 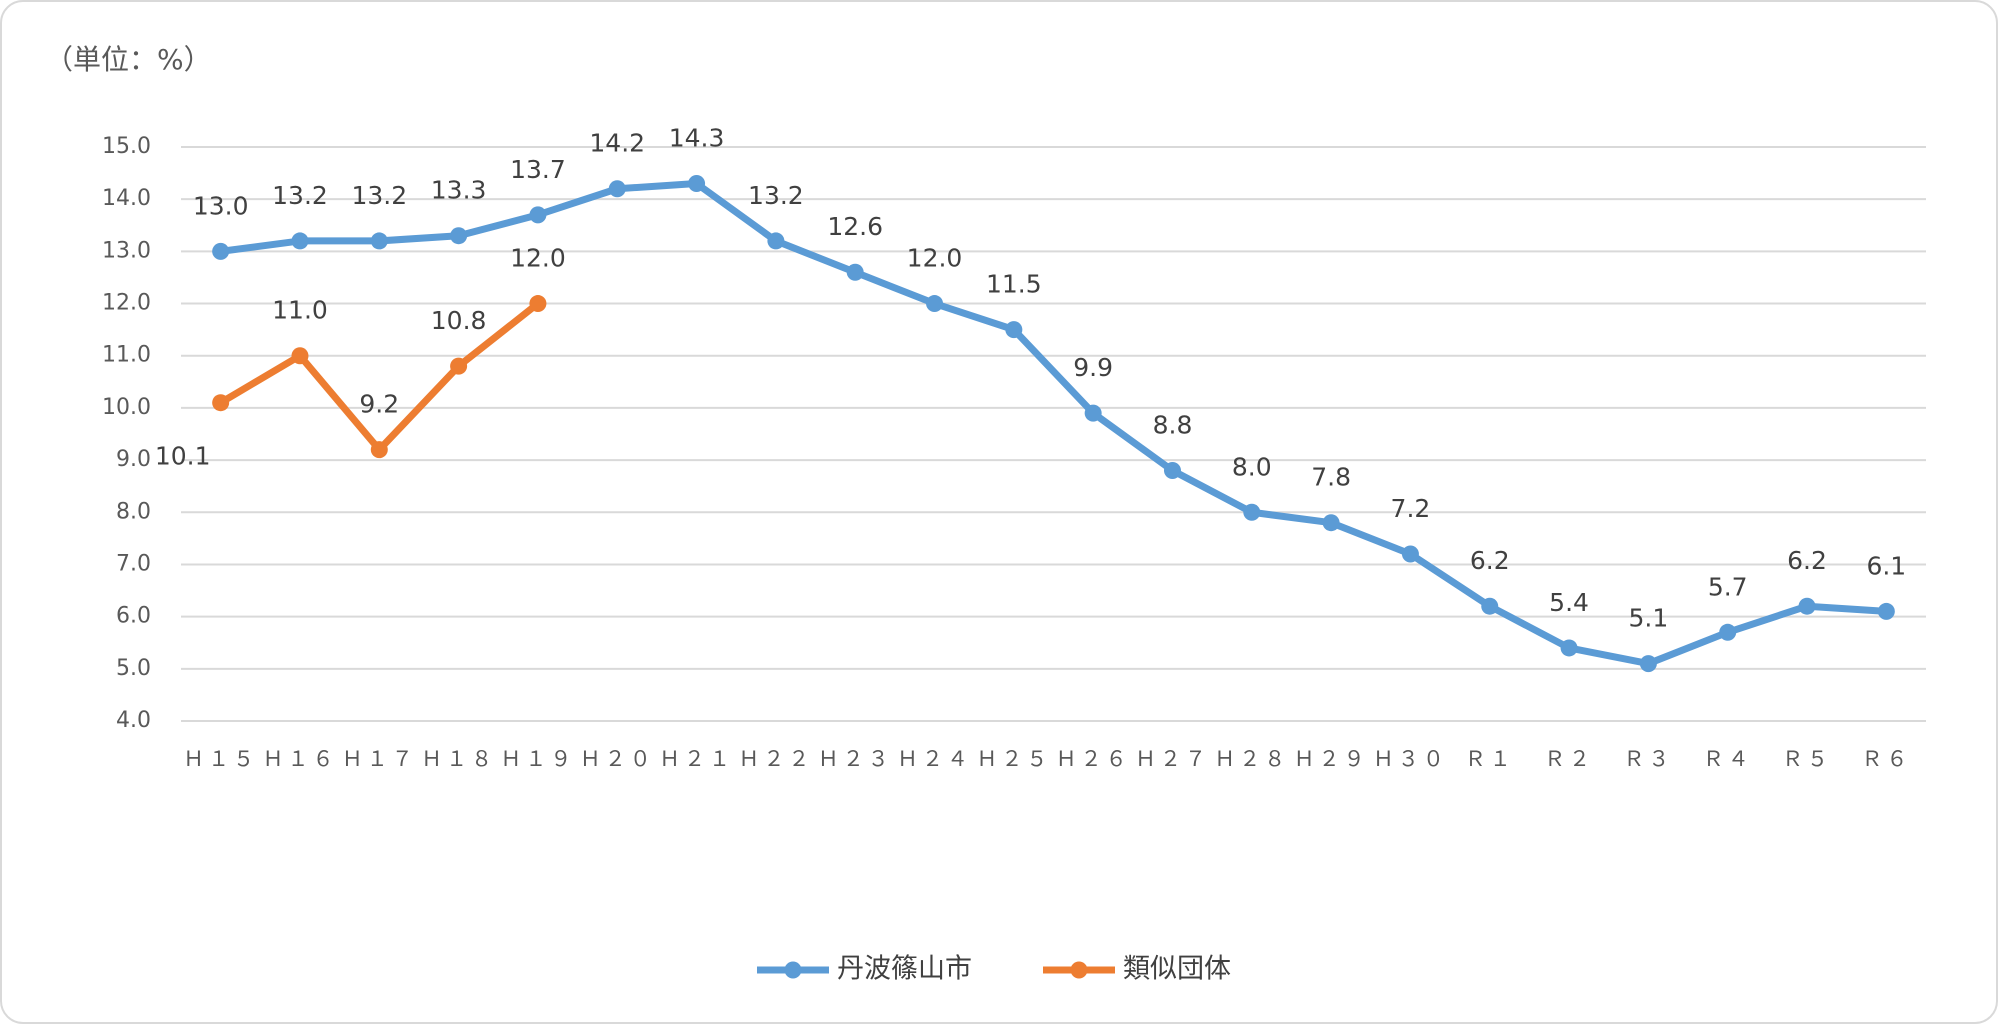 What do you see at coordinates (126, 250) in the screenshot?
I see `y-tick-label: 13.0` at bounding box center [126, 250].